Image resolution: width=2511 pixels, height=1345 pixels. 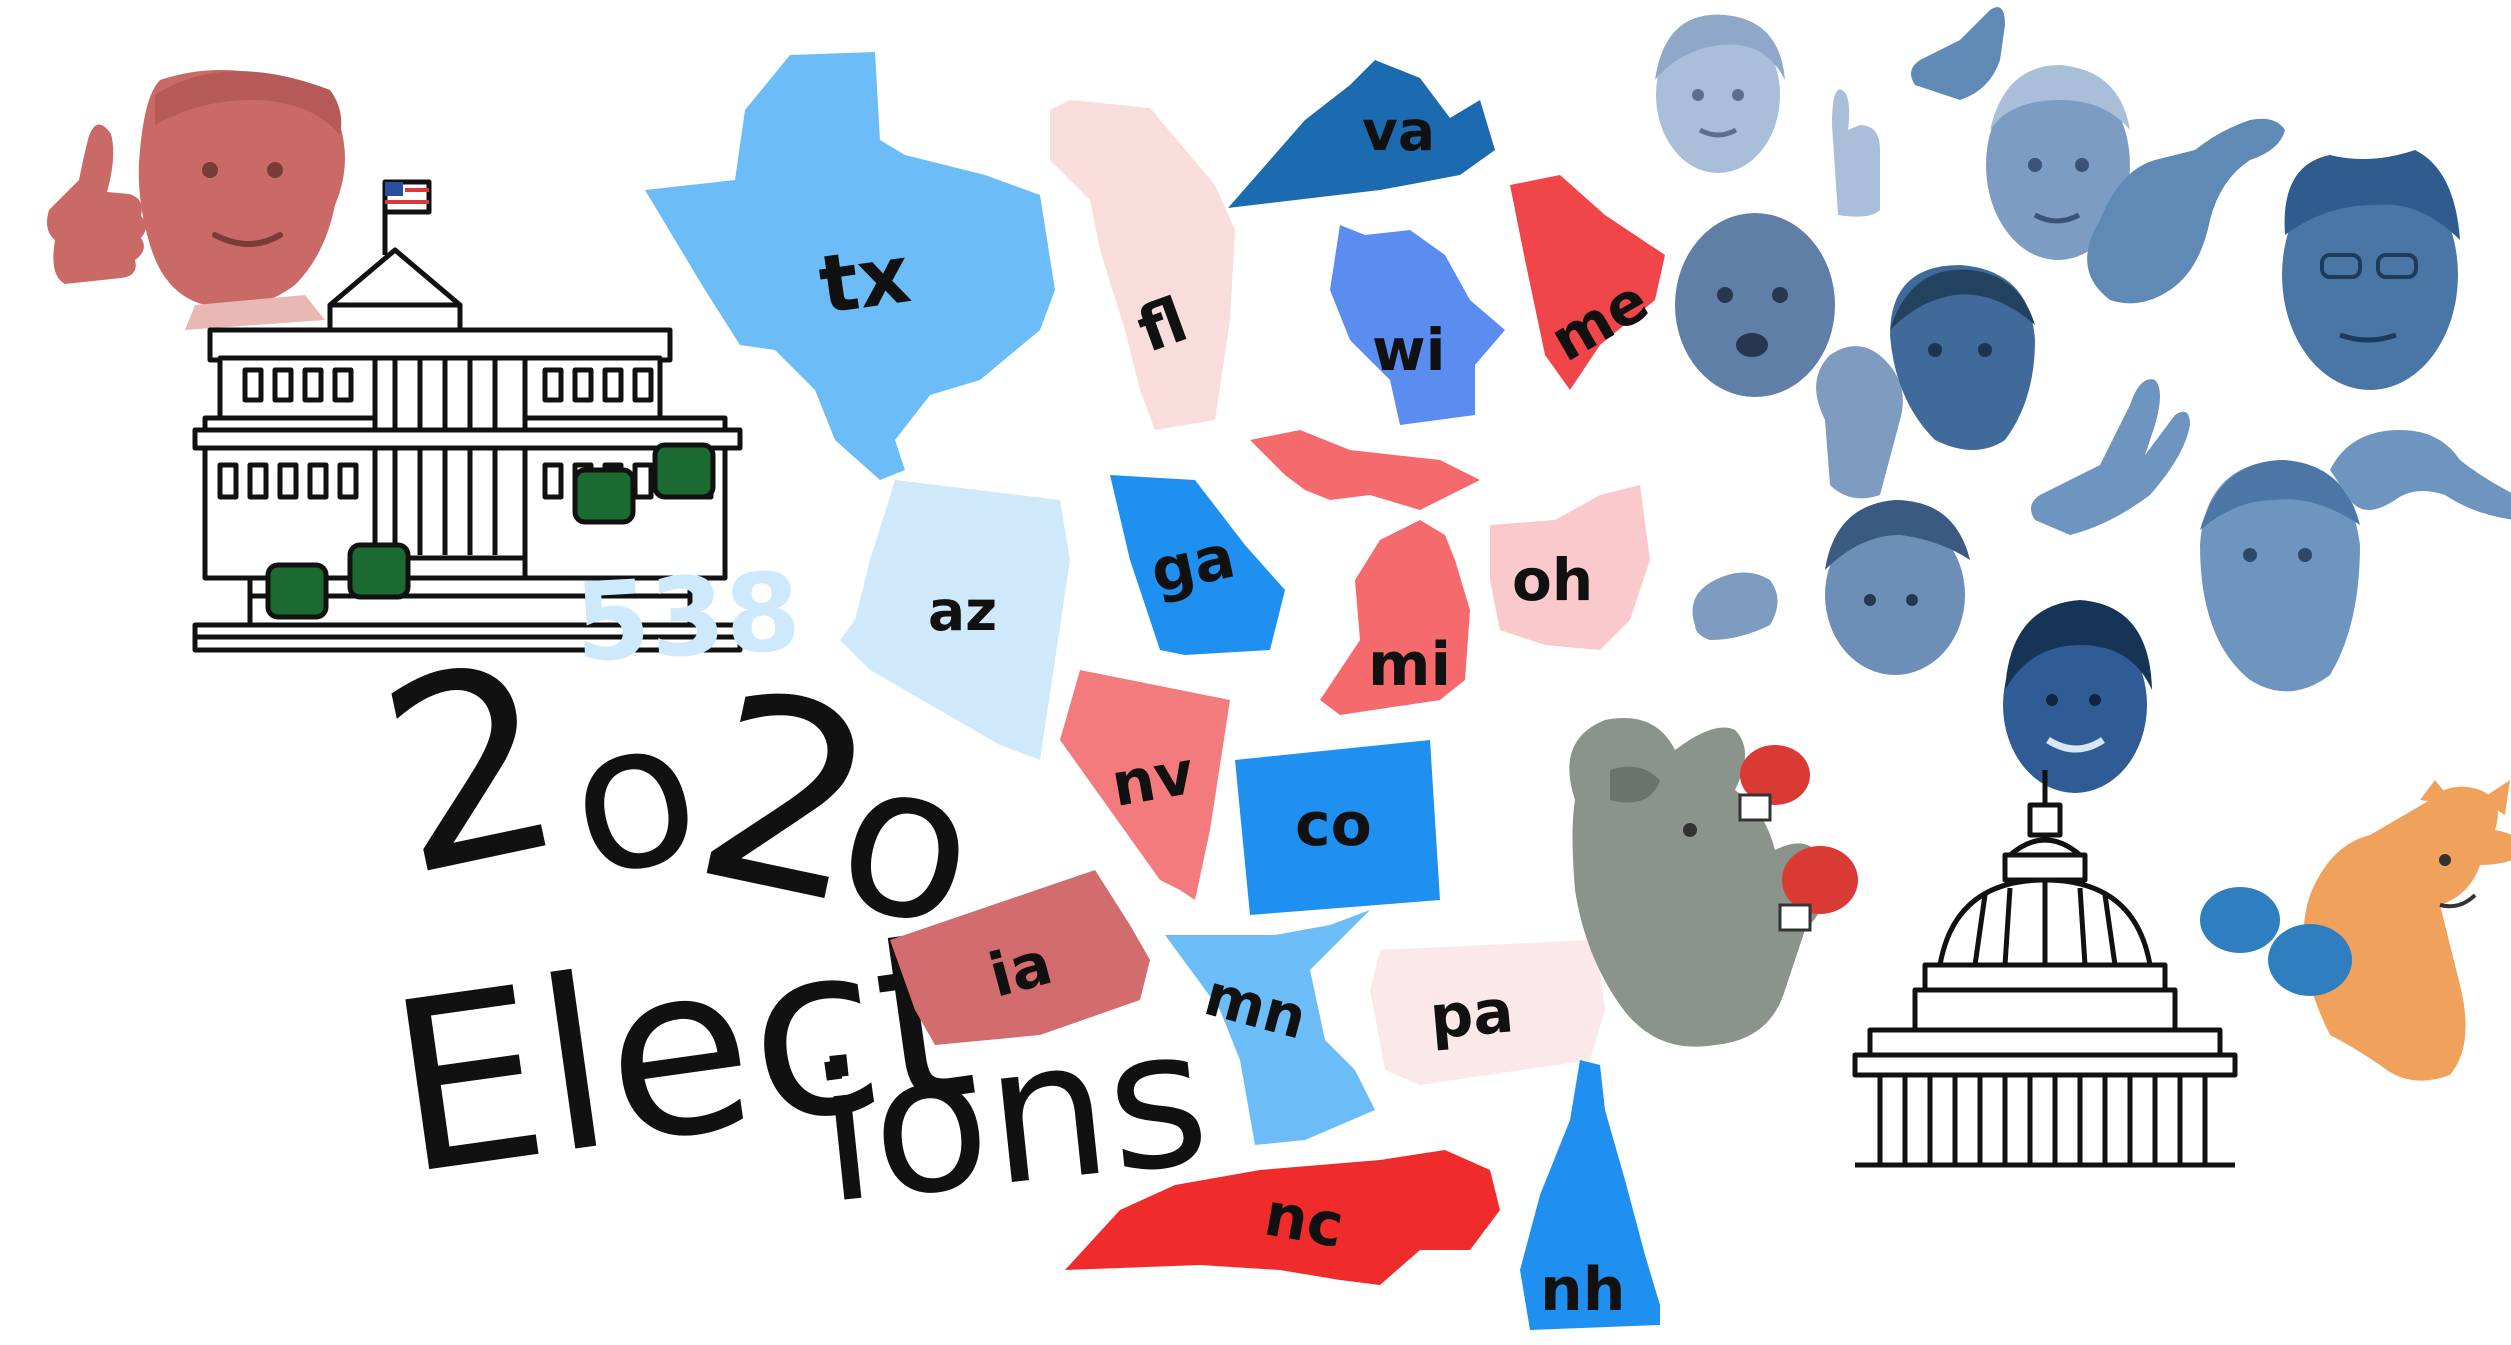 I want to click on state-label-nv: nv, so click(x=1152, y=779).